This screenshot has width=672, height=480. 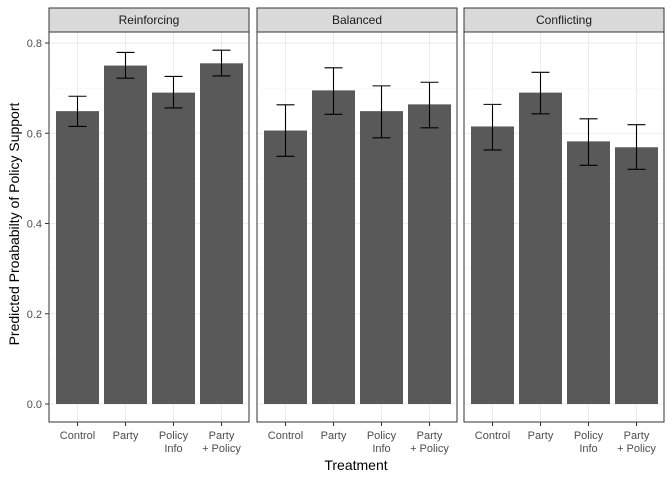 I want to click on facet-strip-label: Conflicting, so click(x=564, y=20).